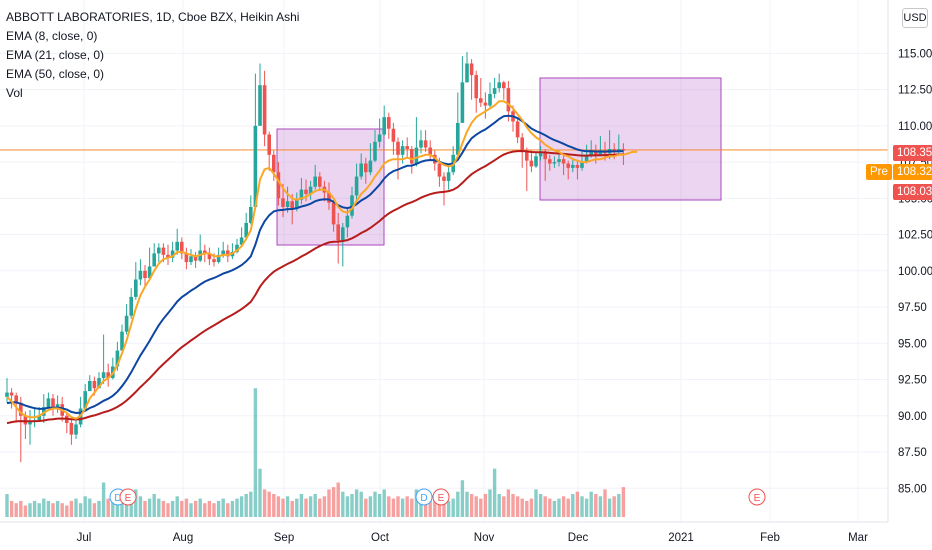 The image size is (932, 550). Describe the element at coordinates (55, 74) in the screenshot. I see `indicator-ema50: EMA (50, close, 0)` at that location.